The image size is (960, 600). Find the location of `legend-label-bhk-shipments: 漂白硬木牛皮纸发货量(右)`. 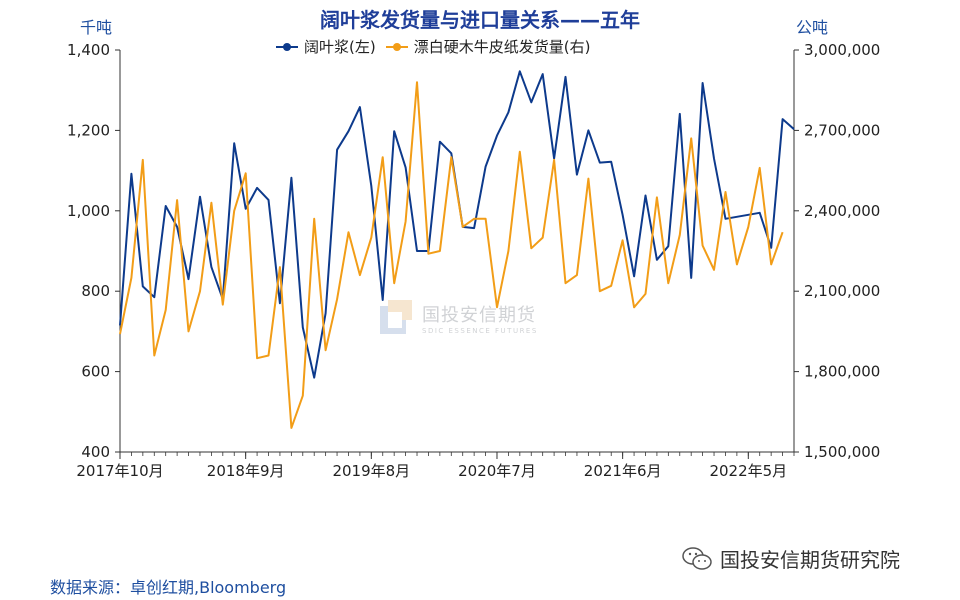

legend-label-bhk-shipments: 漂白硬木牛皮纸发货量(右) is located at coordinates (502, 47).